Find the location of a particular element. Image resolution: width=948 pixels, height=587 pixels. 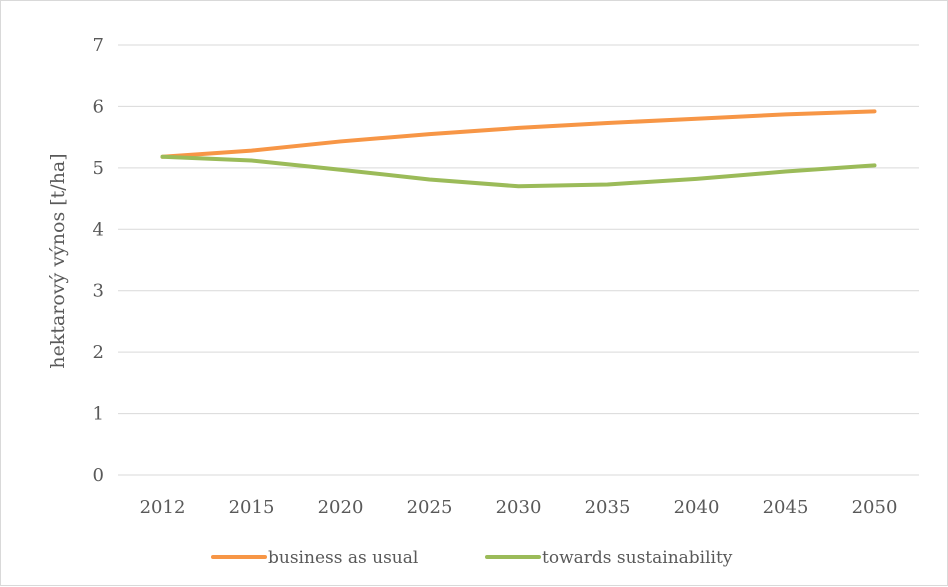

y-tick-label: 5 is located at coordinates (98, 168).